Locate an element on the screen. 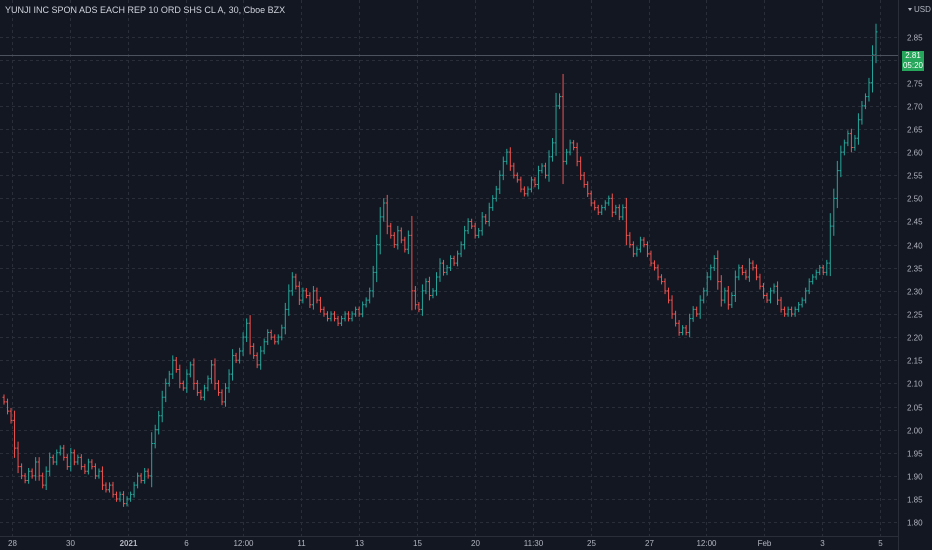 The height and width of the screenshot is (550, 932). y-tick-label: 2.35 is located at coordinates (915, 269).